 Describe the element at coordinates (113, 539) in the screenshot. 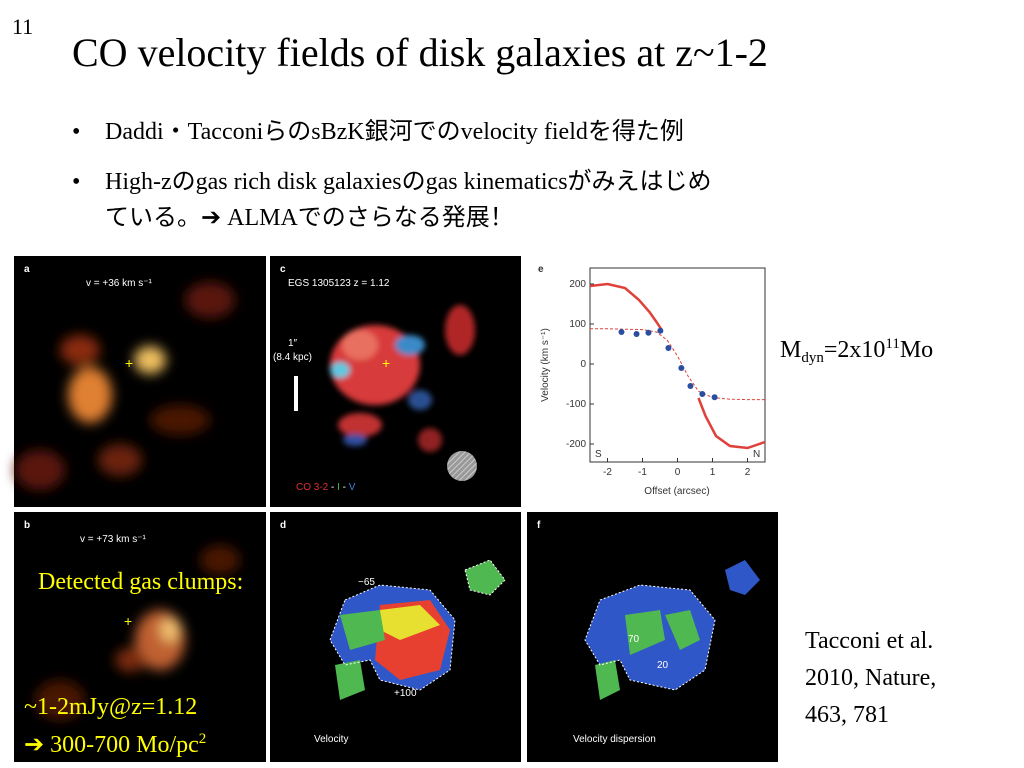

I see `panel-caption: v = +73 km s⁻¹` at that location.